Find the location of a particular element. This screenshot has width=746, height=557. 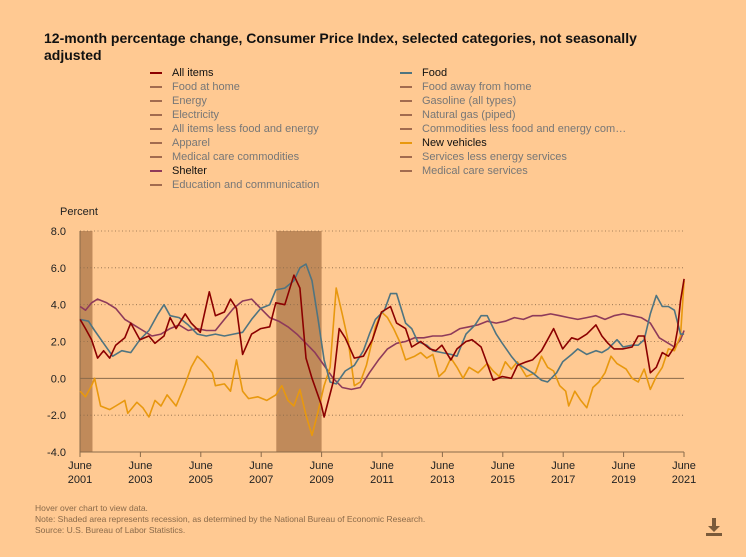

legend-label: Education and communication is located at coordinates (246, 185).